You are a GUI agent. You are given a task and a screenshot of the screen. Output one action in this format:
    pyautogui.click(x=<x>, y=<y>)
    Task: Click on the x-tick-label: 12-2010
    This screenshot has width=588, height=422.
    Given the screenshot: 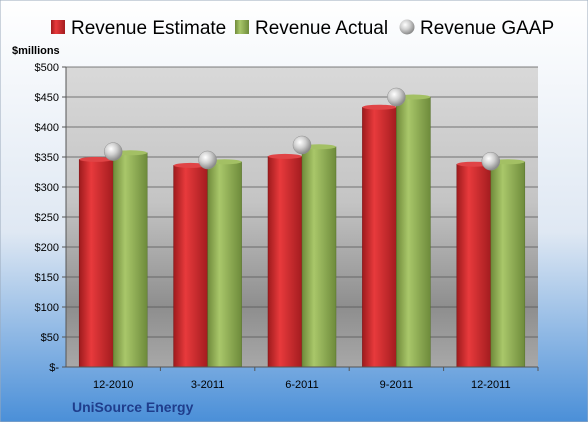 What is the action you would take?
    pyautogui.click(x=113, y=385)
    